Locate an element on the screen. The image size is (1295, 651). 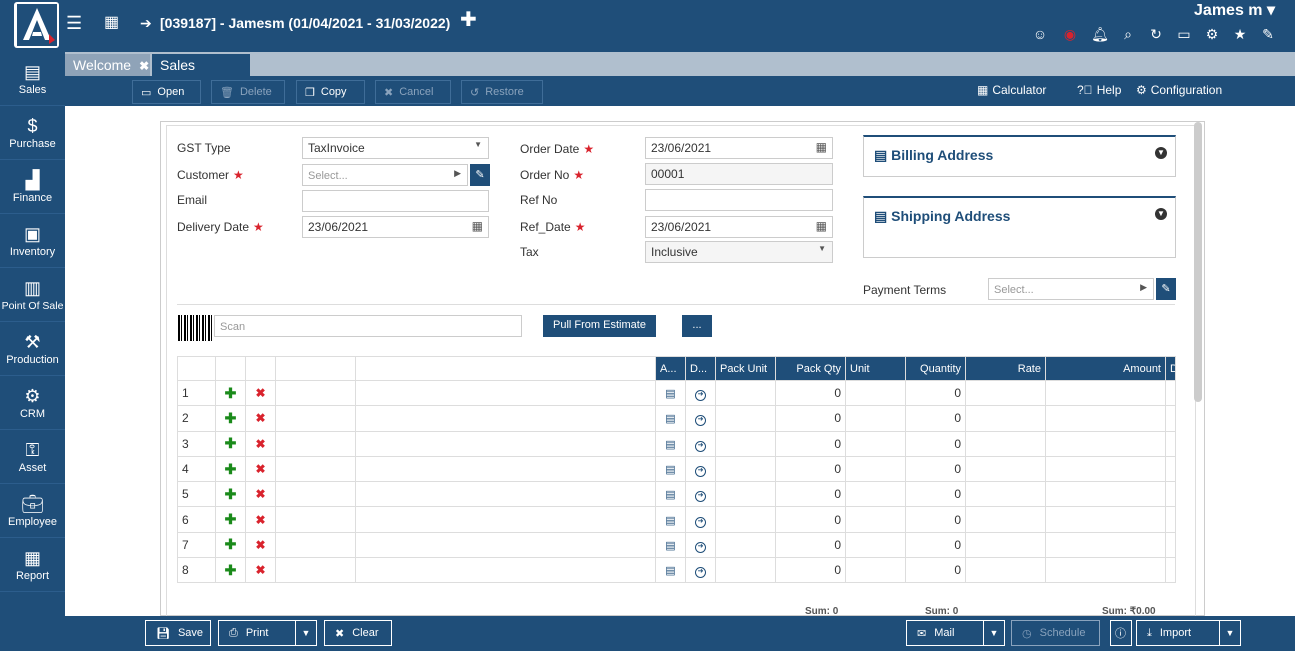
email-field is located at coordinates (395, 201).